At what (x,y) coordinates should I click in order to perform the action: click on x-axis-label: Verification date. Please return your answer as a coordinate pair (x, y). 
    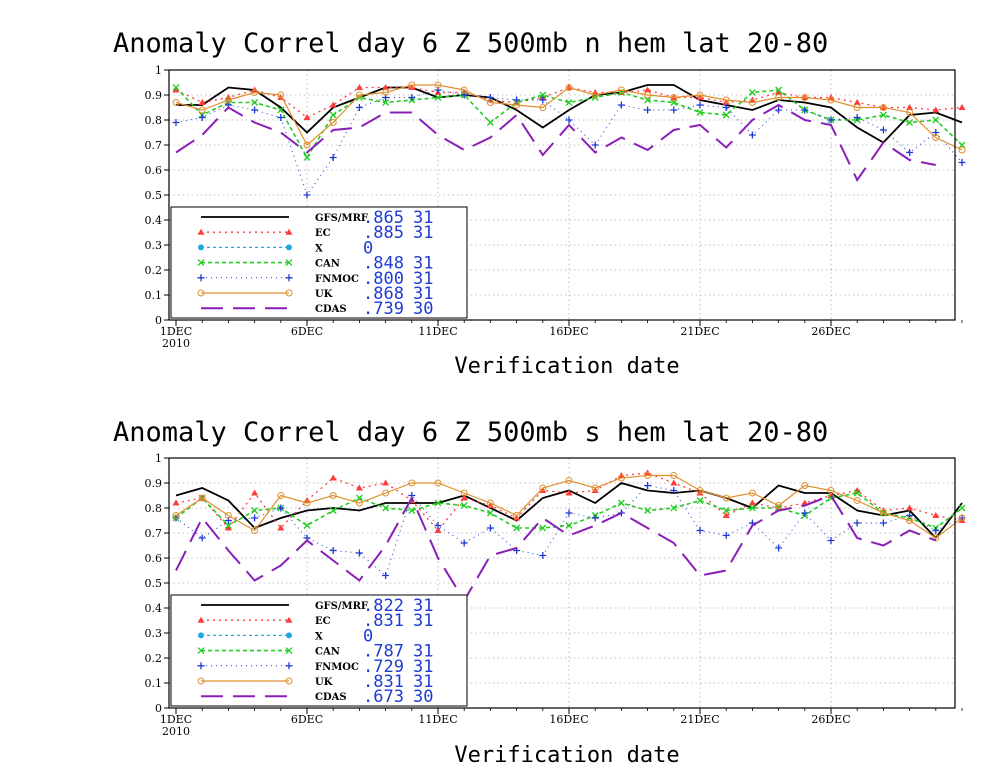
    Looking at the image, I should click on (566, 366).